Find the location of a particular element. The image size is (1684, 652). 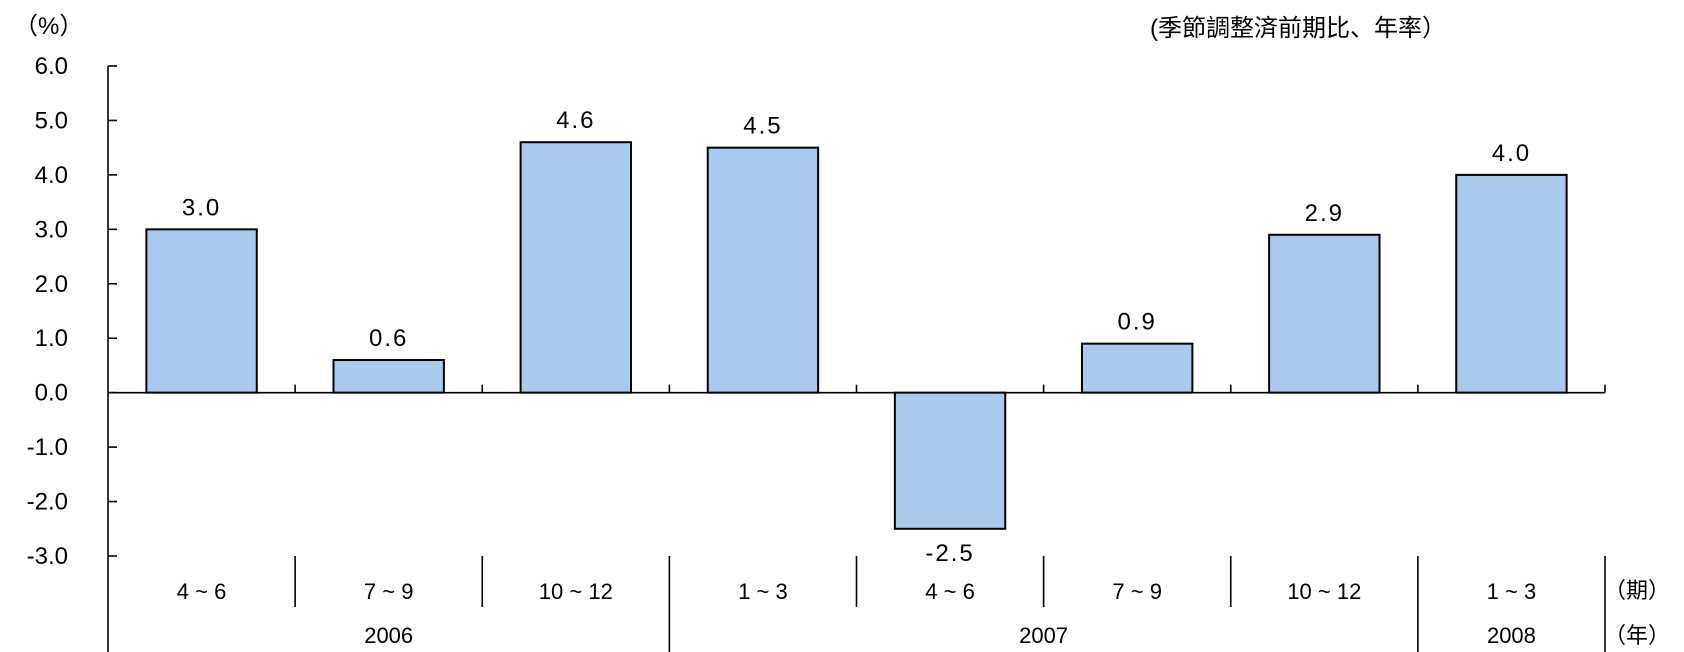

data-label: 0.9 is located at coordinates (1137, 322).